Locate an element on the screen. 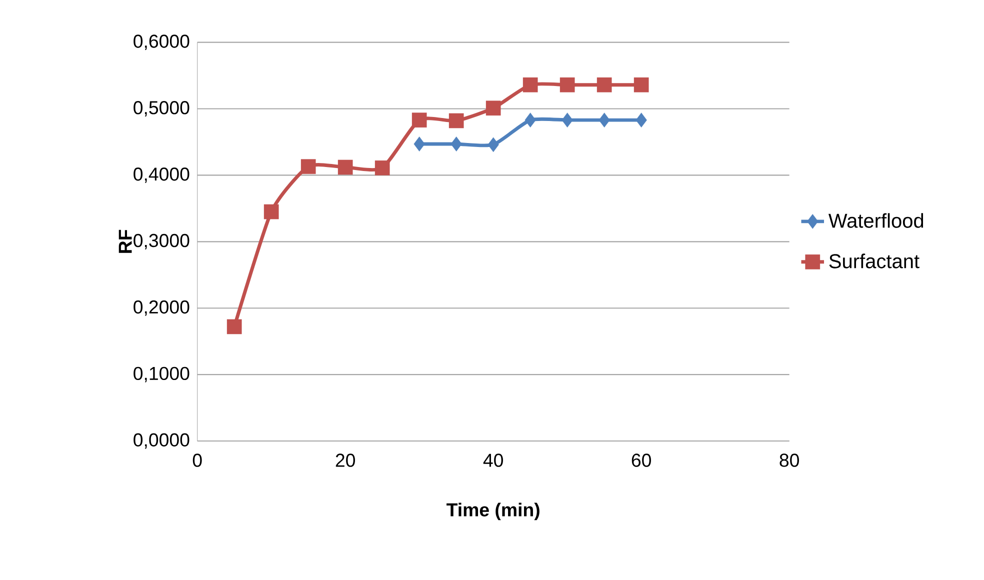 This screenshot has height=580, width=984. x-tick-label: 80 is located at coordinates (789, 460).